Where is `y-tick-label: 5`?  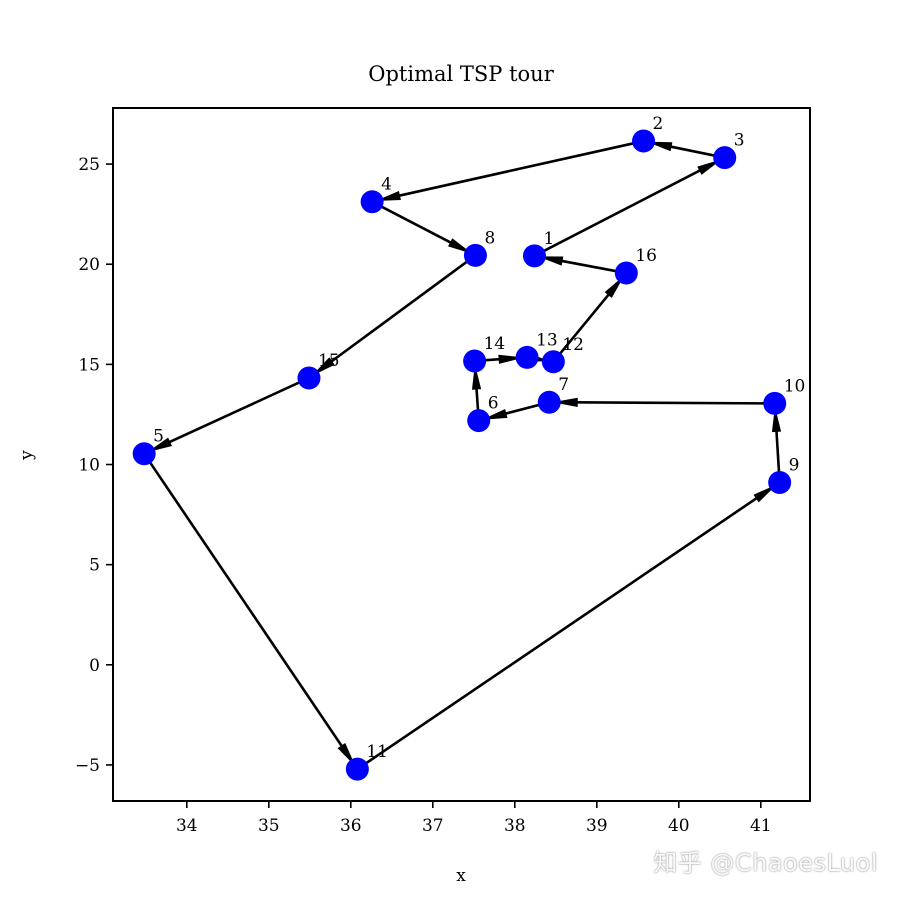 y-tick-label: 5 is located at coordinates (94, 566).